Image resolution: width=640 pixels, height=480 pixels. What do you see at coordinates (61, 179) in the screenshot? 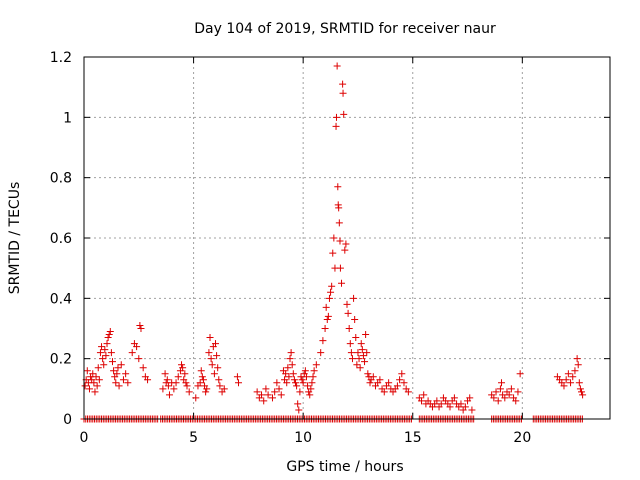
I see `y-tick-label: 0.8` at bounding box center [61, 179].